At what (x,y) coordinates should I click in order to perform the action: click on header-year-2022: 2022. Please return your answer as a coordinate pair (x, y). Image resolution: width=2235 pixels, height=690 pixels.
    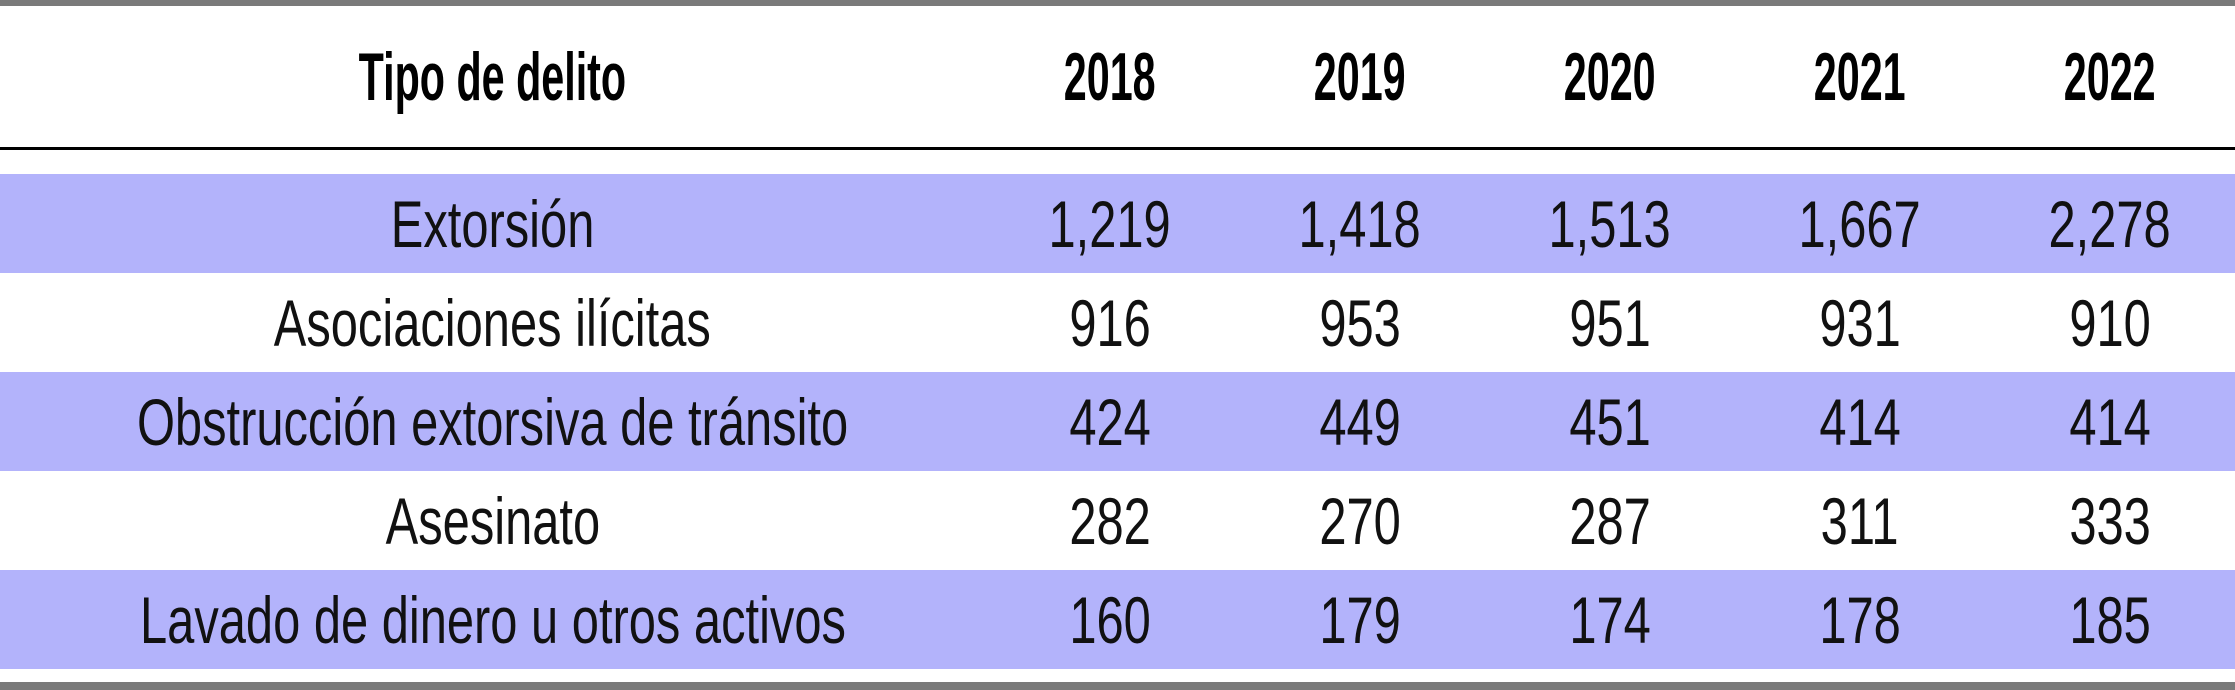
    Looking at the image, I should click on (2110, 76).